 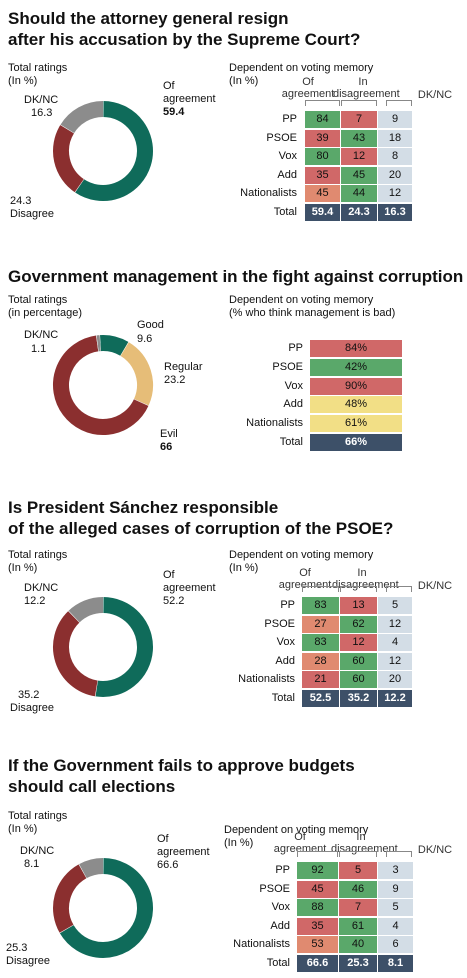 What do you see at coordinates (395, 870) in the screenshot?
I see `matrix-cell: 3` at bounding box center [395, 870].